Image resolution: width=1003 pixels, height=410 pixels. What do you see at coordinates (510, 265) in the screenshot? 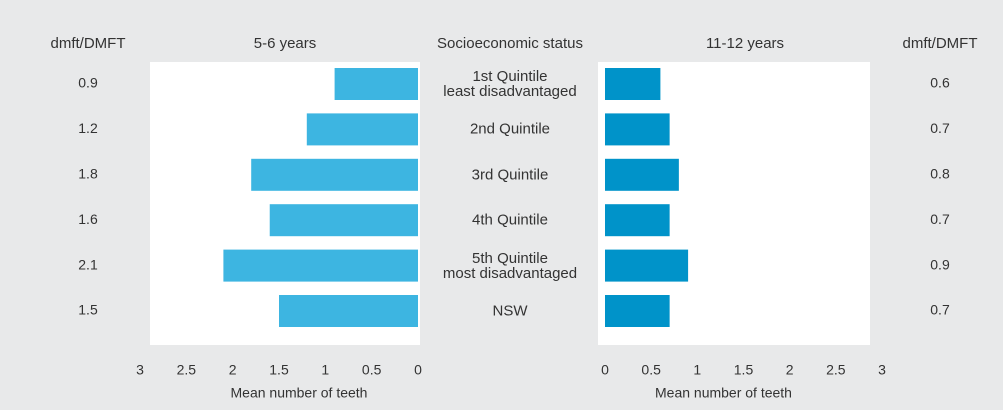
I see `category-label: 5th Quintile most disadvantaged` at bounding box center [510, 265].